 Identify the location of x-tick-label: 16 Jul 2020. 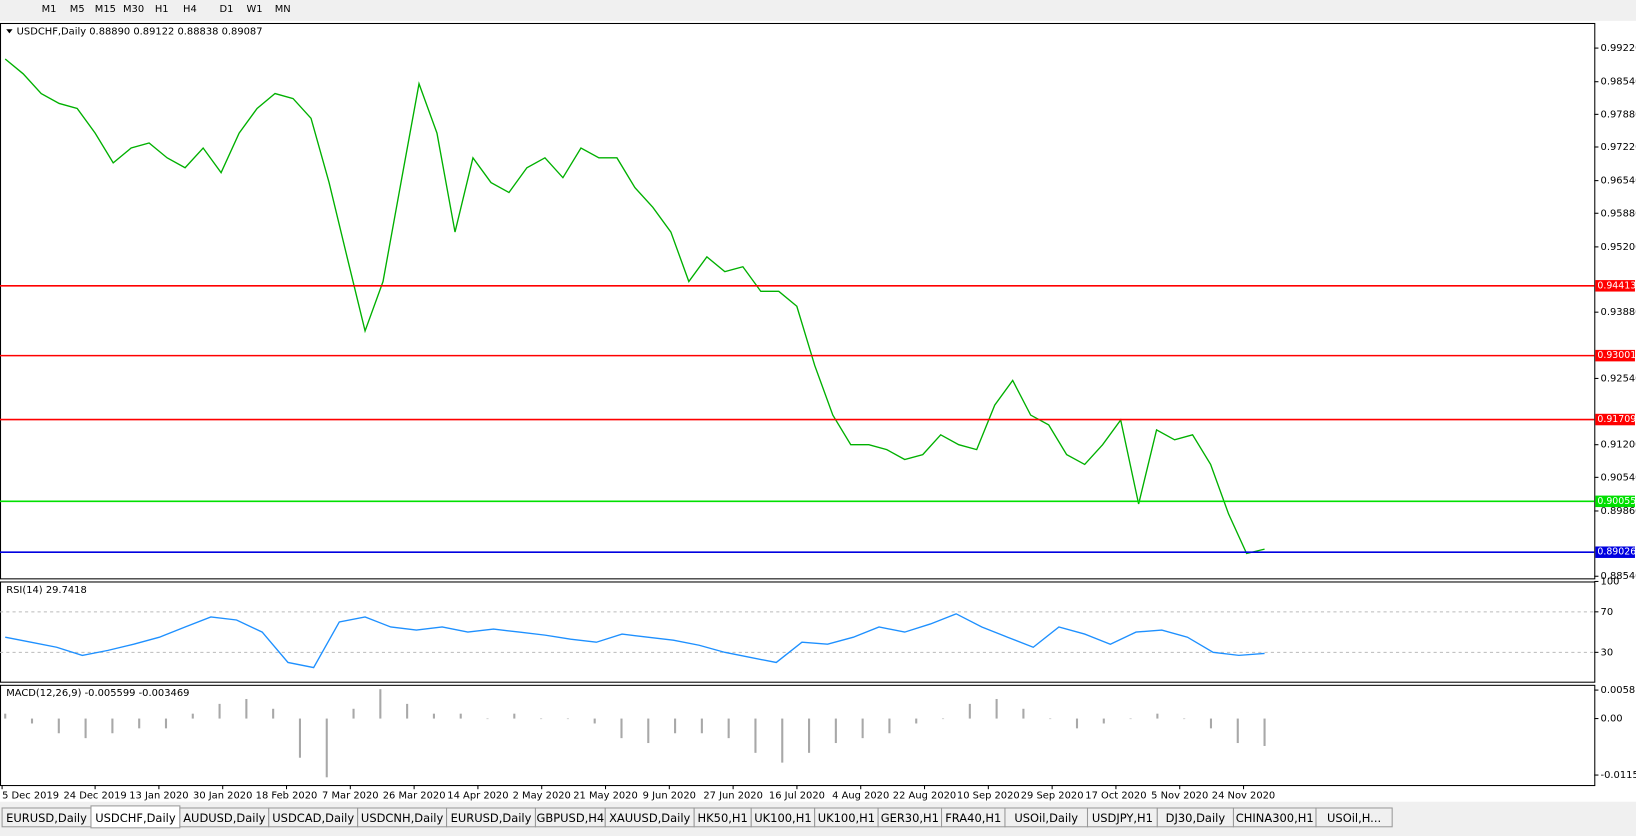
(797, 795).